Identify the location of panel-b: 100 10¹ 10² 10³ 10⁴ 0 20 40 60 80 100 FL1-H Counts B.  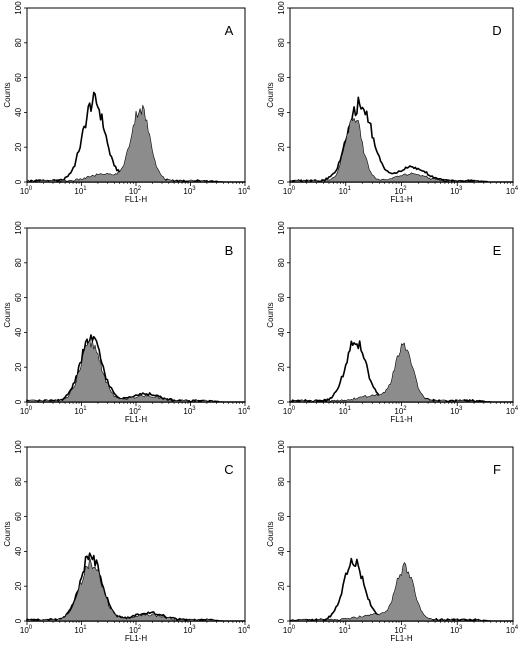
(127, 322).